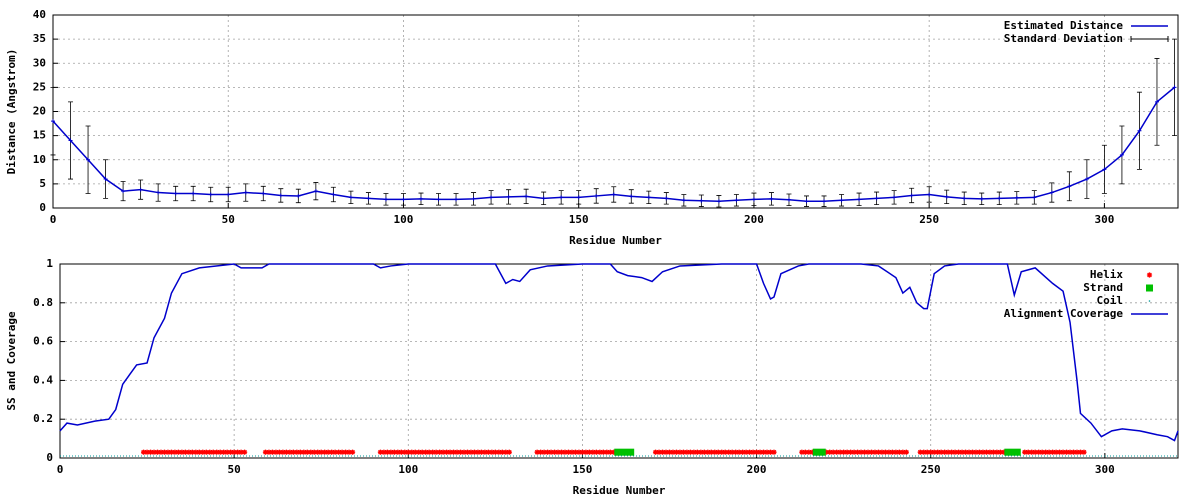 Image resolution: width=1200 pixels, height=500 pixels. What do you see at coordinates (39, 135) in the screenshot?
I see `y-tick-label: 15` at bounding box center [39, 135].